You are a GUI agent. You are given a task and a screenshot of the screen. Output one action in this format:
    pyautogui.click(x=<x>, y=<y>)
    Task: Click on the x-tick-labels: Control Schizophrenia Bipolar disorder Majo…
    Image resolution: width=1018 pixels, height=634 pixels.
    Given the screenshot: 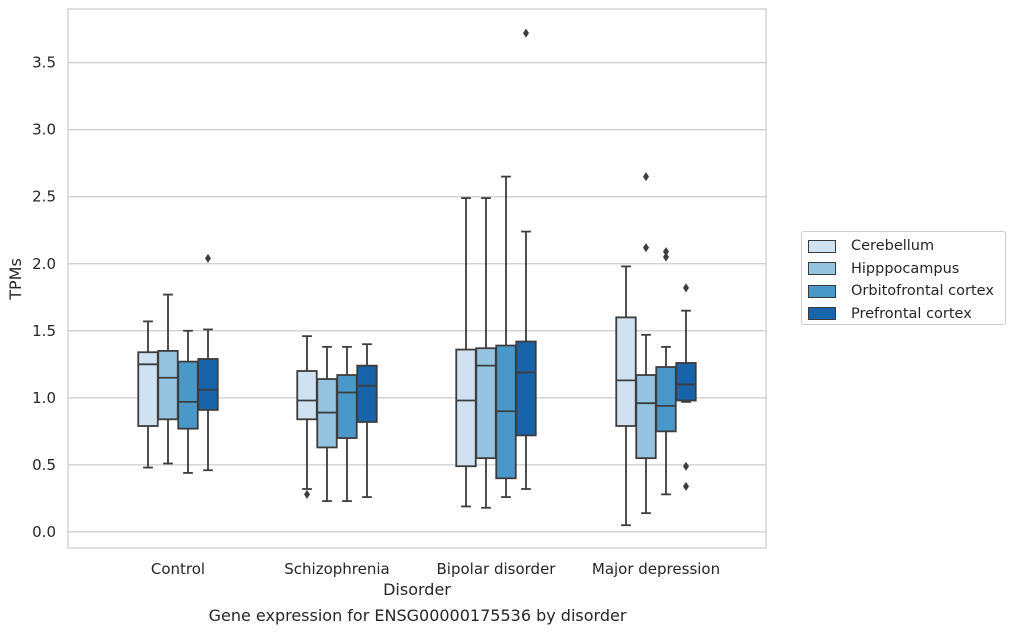 What is the action you would take?
    pyautogui.click(x=435, y=569)
    